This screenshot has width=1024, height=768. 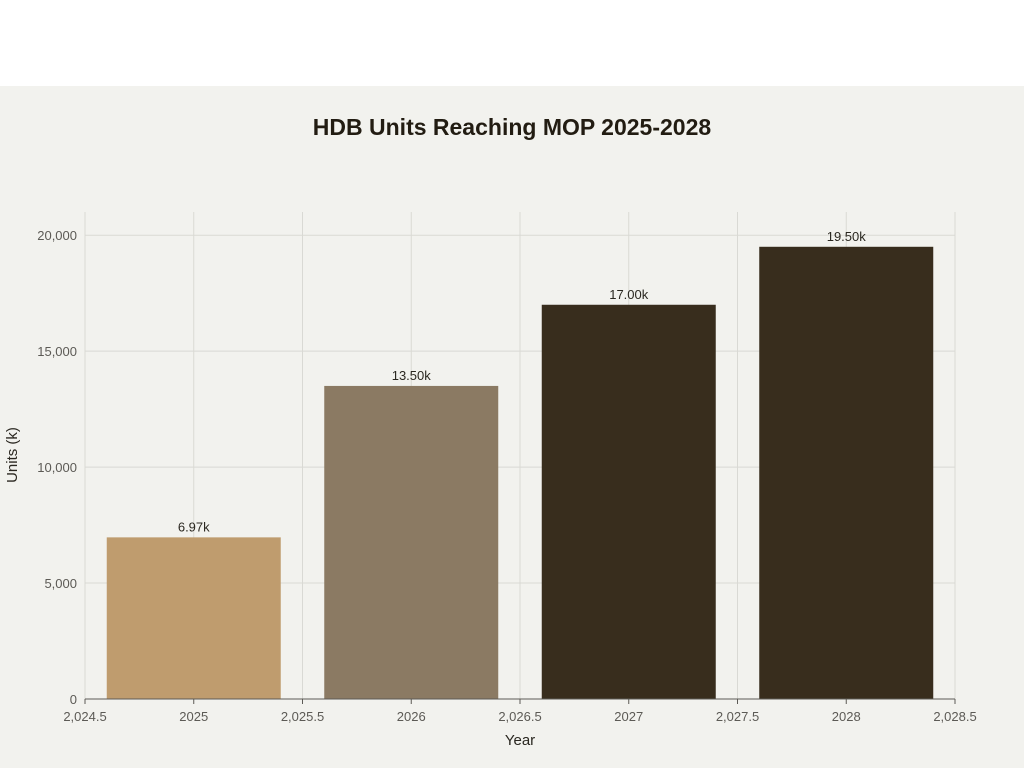 What do you see at coordinates (954, 716) in the screenshot?
I see `x-tick-label: 2,028.5` at bounding box center [954, 716].